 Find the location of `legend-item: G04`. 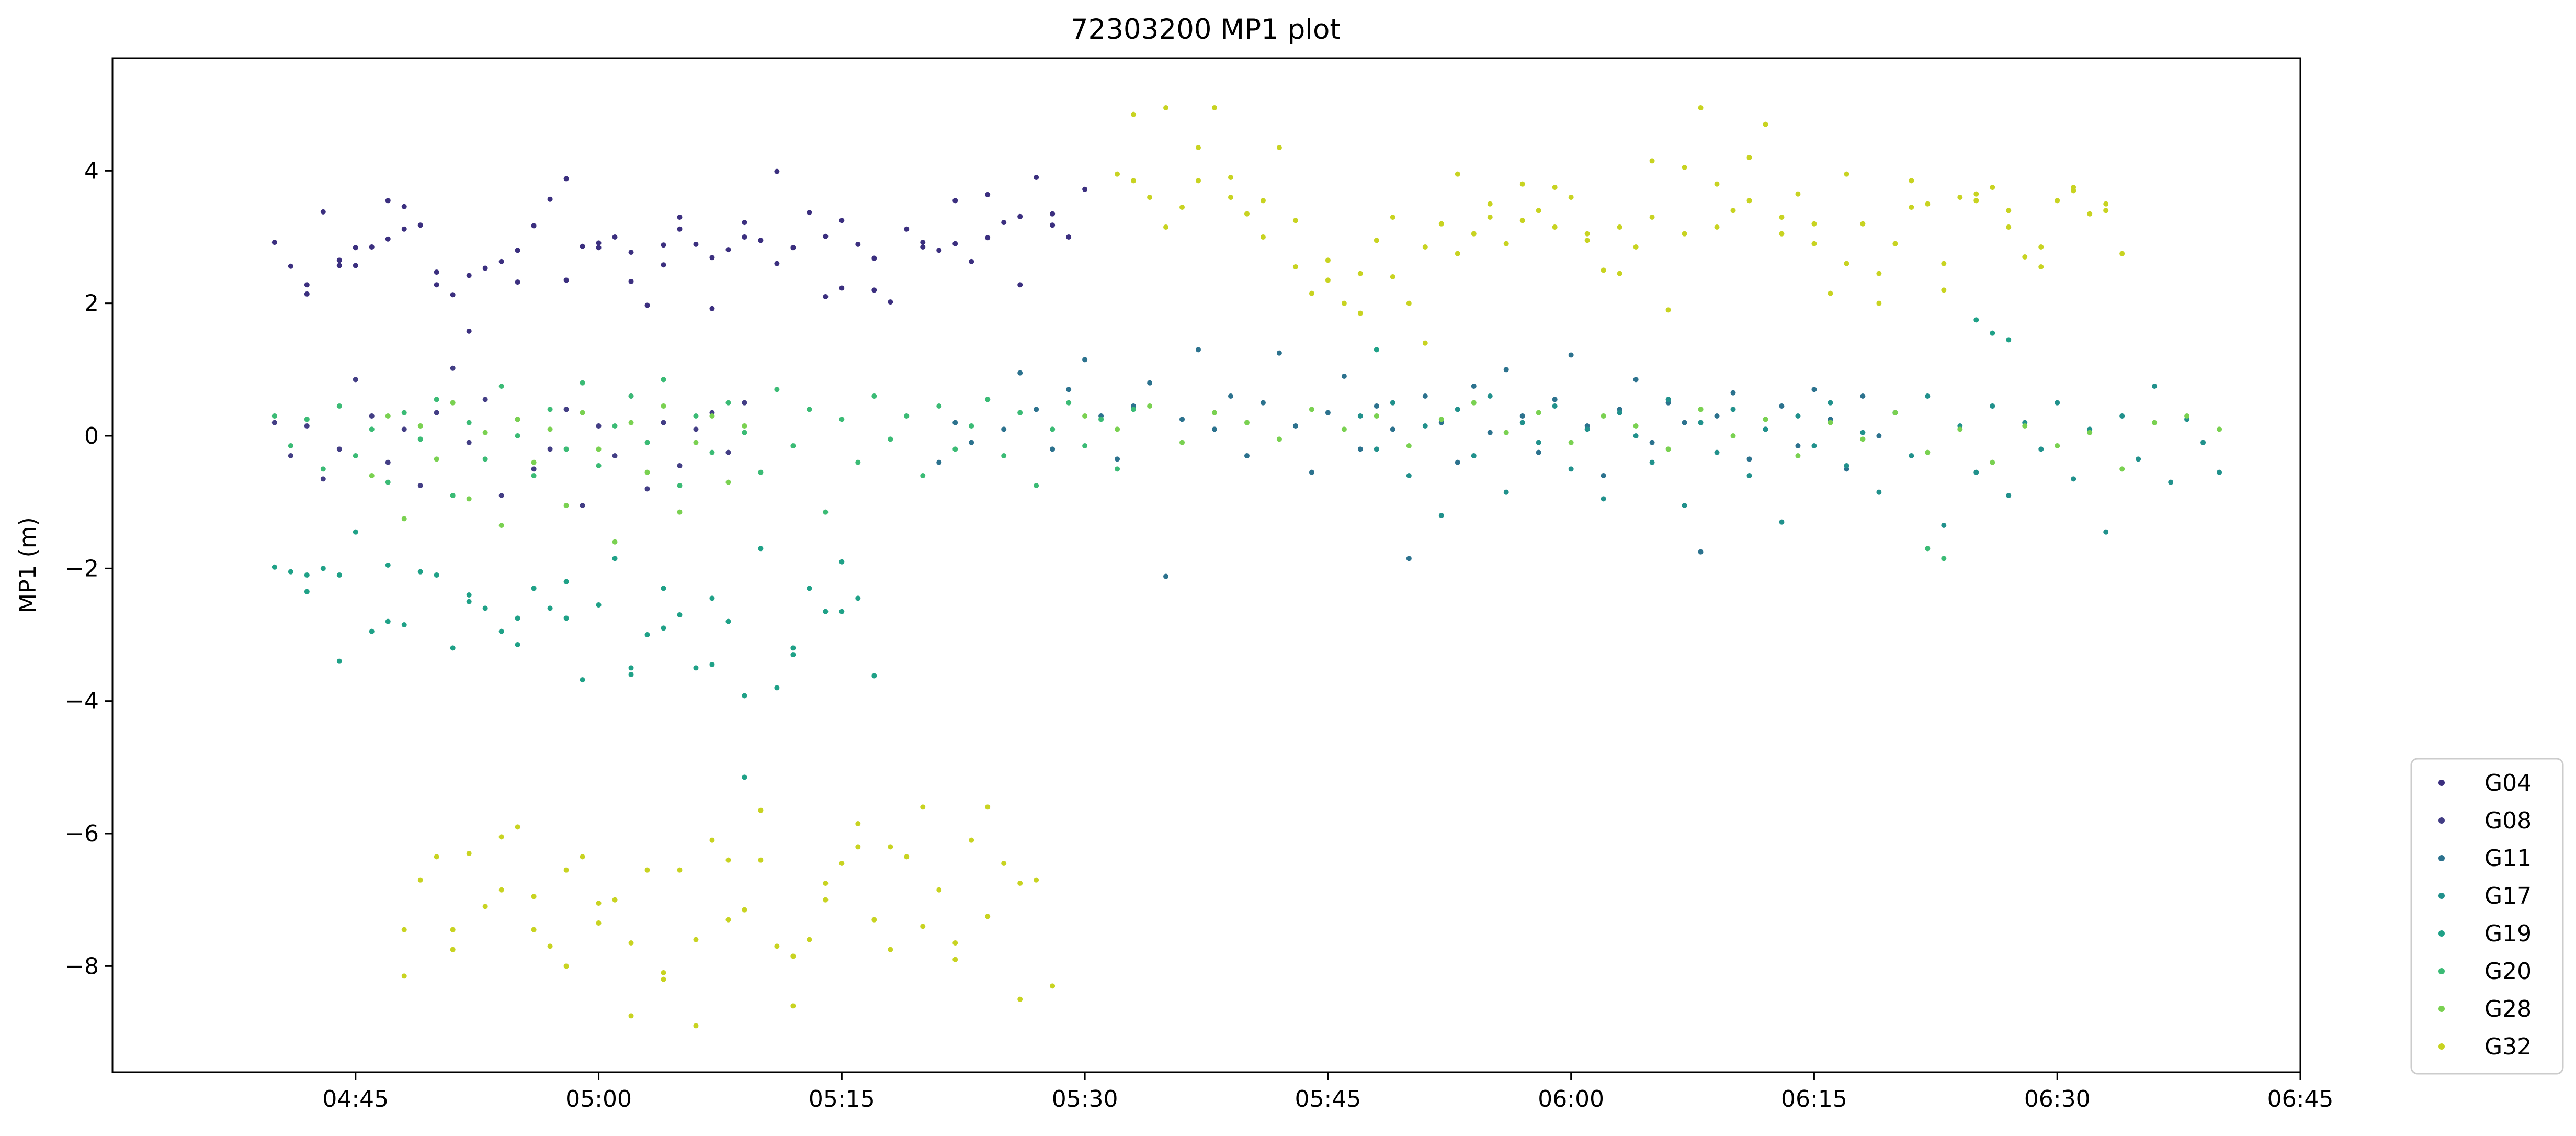

legend-item: G04 is located at coordinates (2485, 783).